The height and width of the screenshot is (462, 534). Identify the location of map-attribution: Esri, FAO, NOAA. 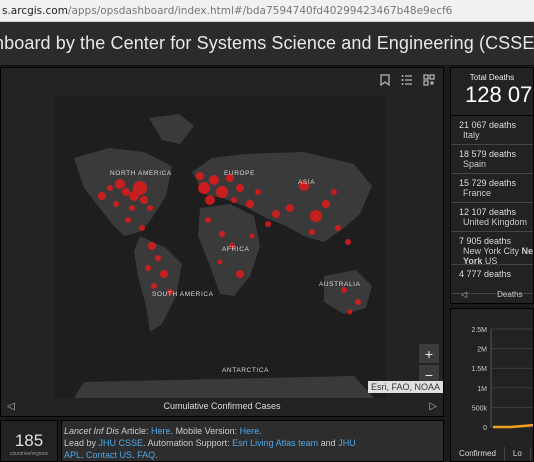
(406, 387).